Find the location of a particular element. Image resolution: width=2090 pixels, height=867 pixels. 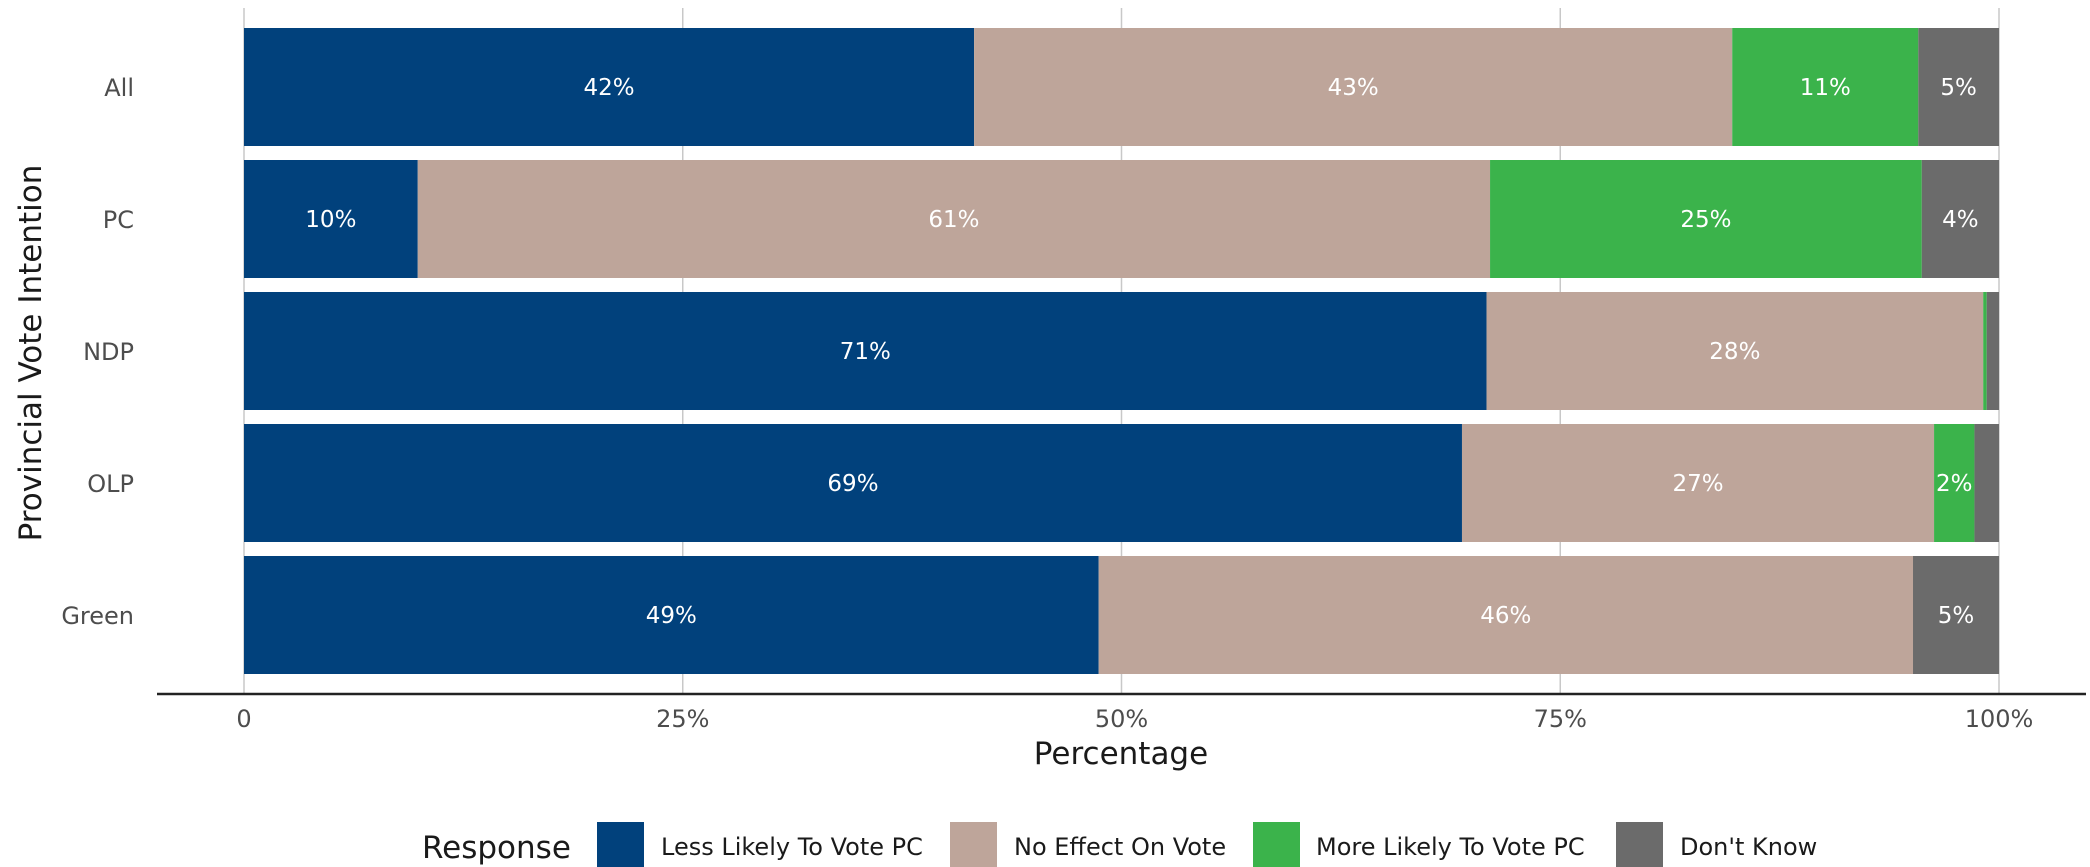

legend-label: Don't Know is located at coordinates (1748, 847).